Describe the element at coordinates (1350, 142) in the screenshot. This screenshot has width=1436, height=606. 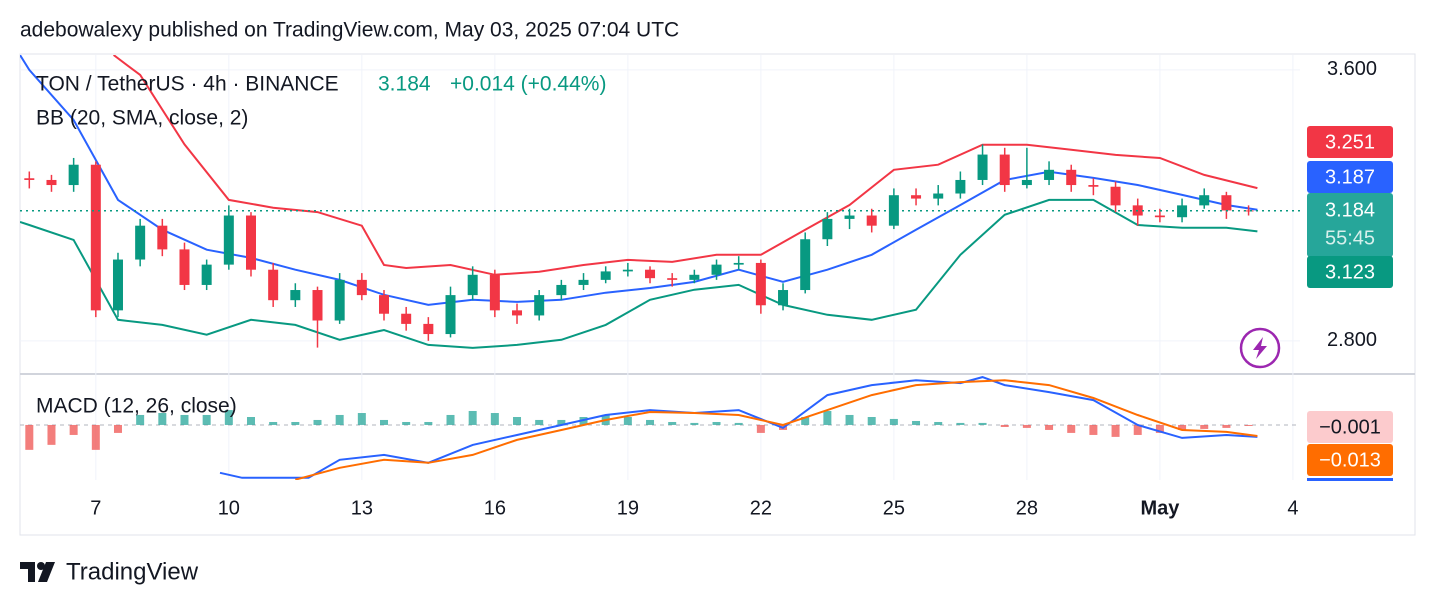
I see `upper-band-badge-label: 3.251` at that location.